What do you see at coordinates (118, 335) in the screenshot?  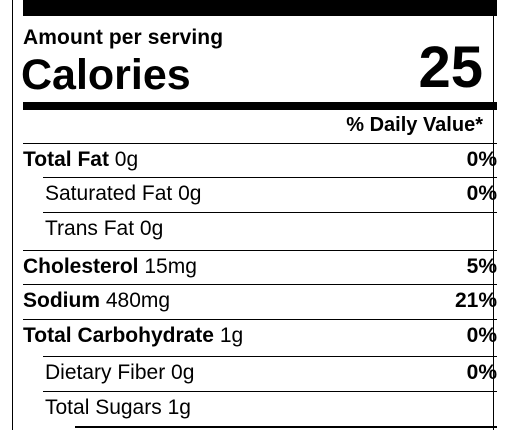 I see `nutrient-name: Total Carbohydrate` at bounding box center [118, 335].